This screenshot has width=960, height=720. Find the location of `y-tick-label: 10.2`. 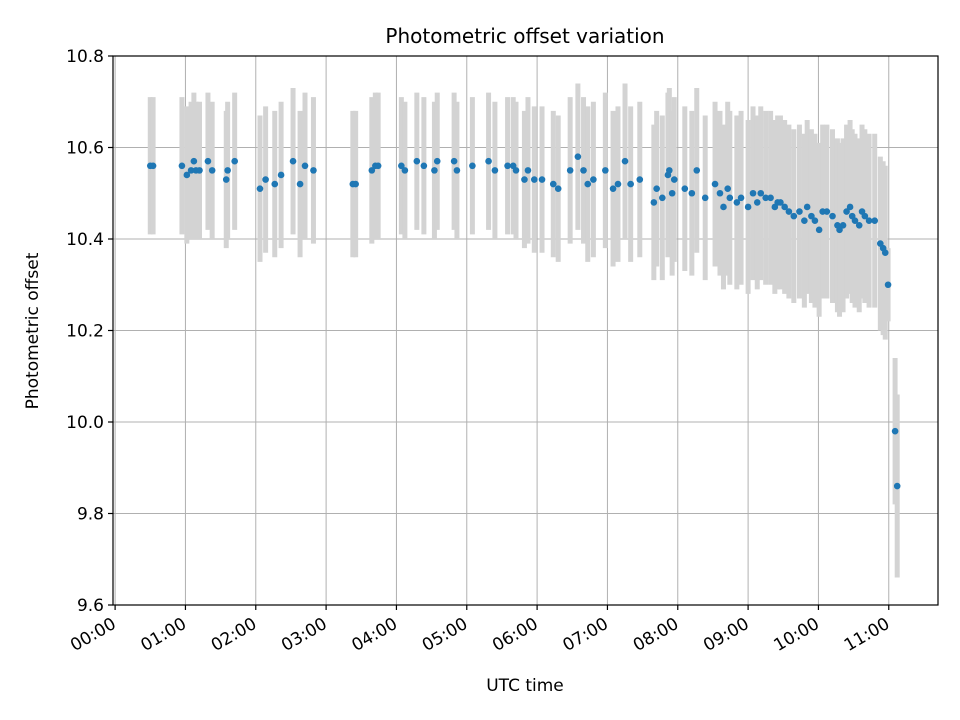

y-tick-label: 10.2 is located at coordinates (85, 332).